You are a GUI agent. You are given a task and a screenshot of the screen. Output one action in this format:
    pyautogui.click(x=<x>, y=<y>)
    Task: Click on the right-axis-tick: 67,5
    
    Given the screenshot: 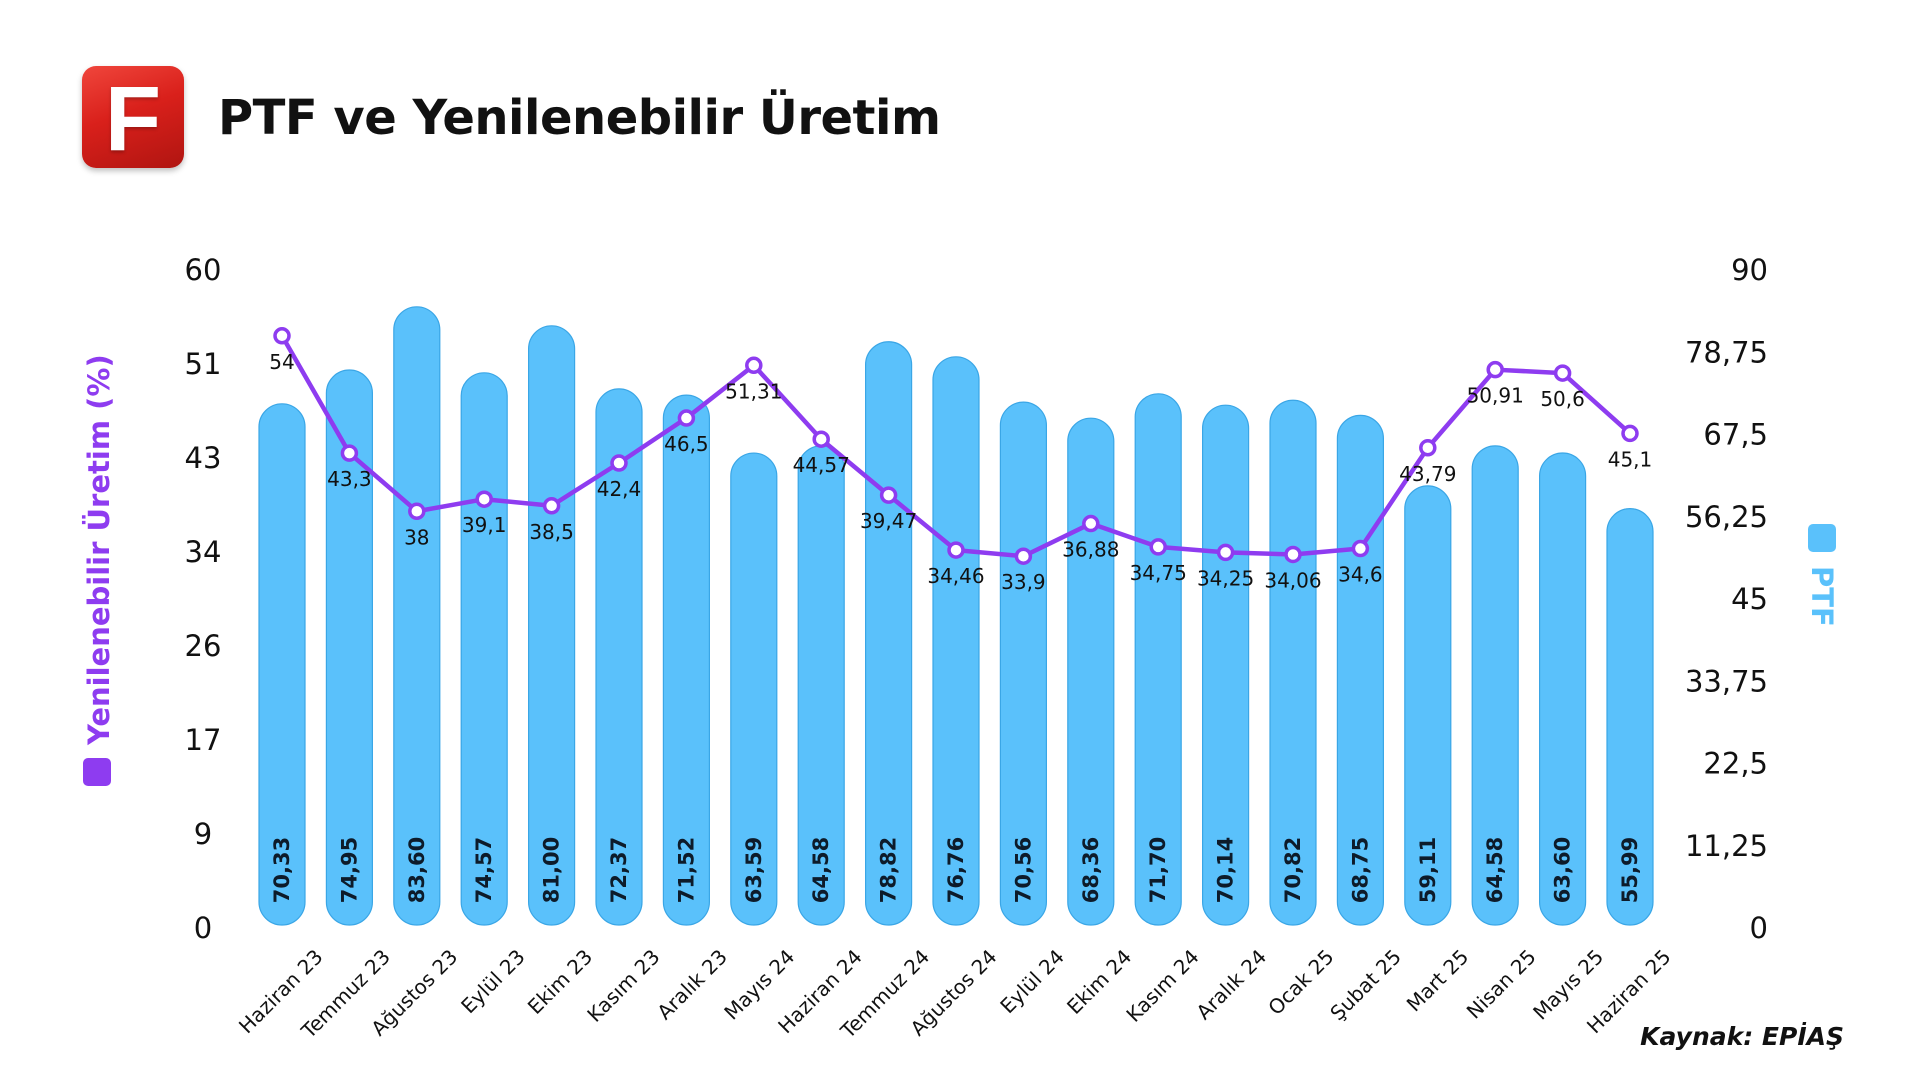 What is the action you would take?
    pyautogui.click(x=1735, y=435)
    